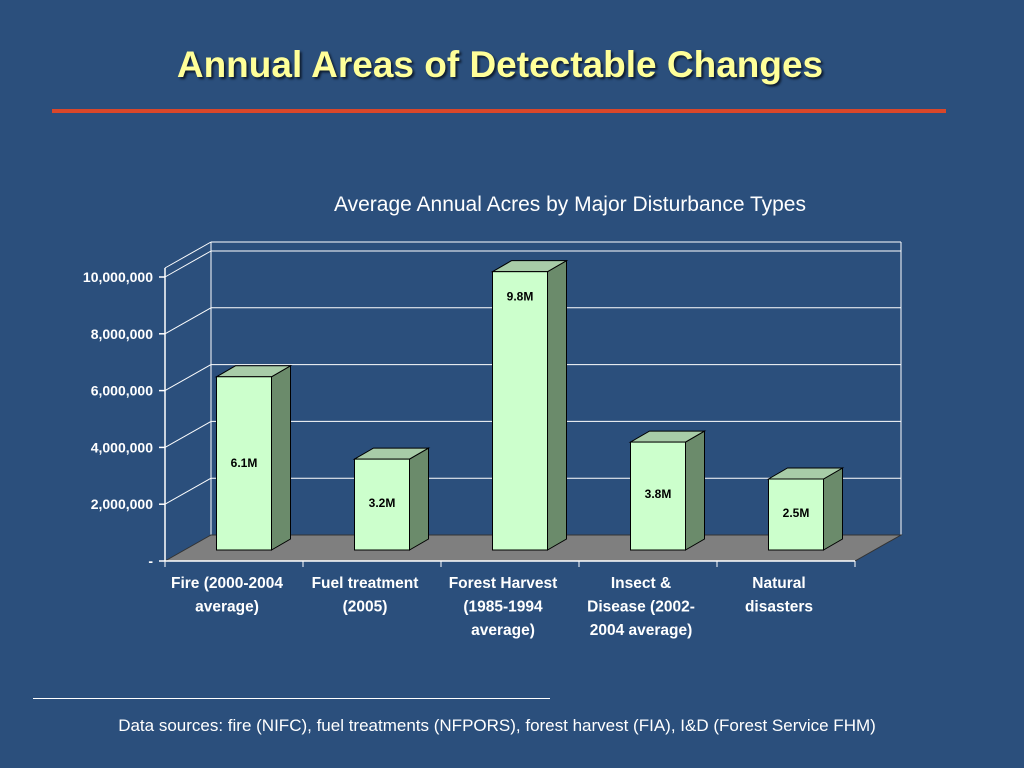 The height and width of the screenshot is (768, 1024). Describe the element at coordinates (365, 583) in the screenshot. I see `x-category-label-line: Fuel treatment` at that location.